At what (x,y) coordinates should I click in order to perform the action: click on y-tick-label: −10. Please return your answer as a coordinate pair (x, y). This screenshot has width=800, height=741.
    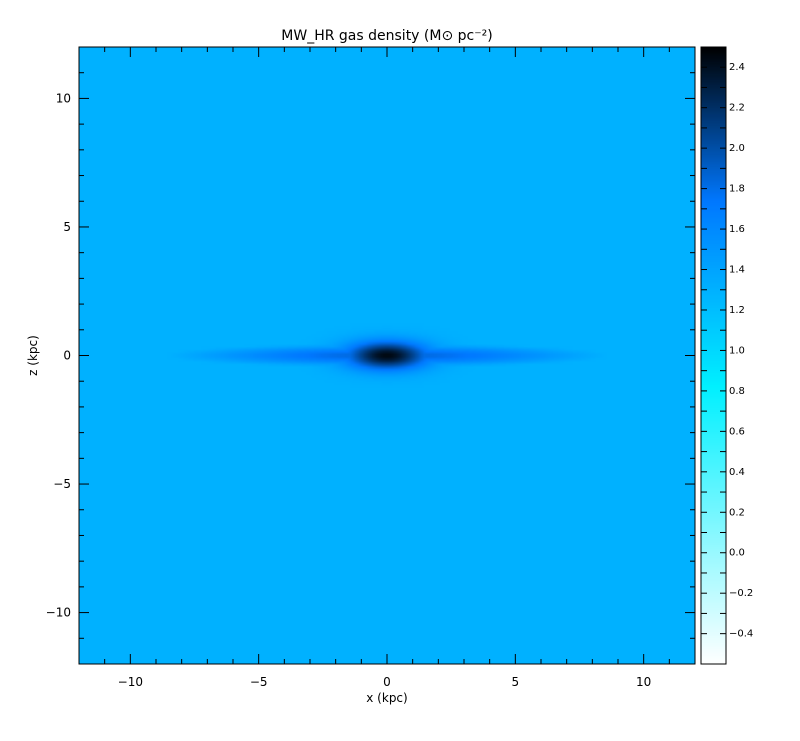
    Looking at the image, I should click on (58, 613).